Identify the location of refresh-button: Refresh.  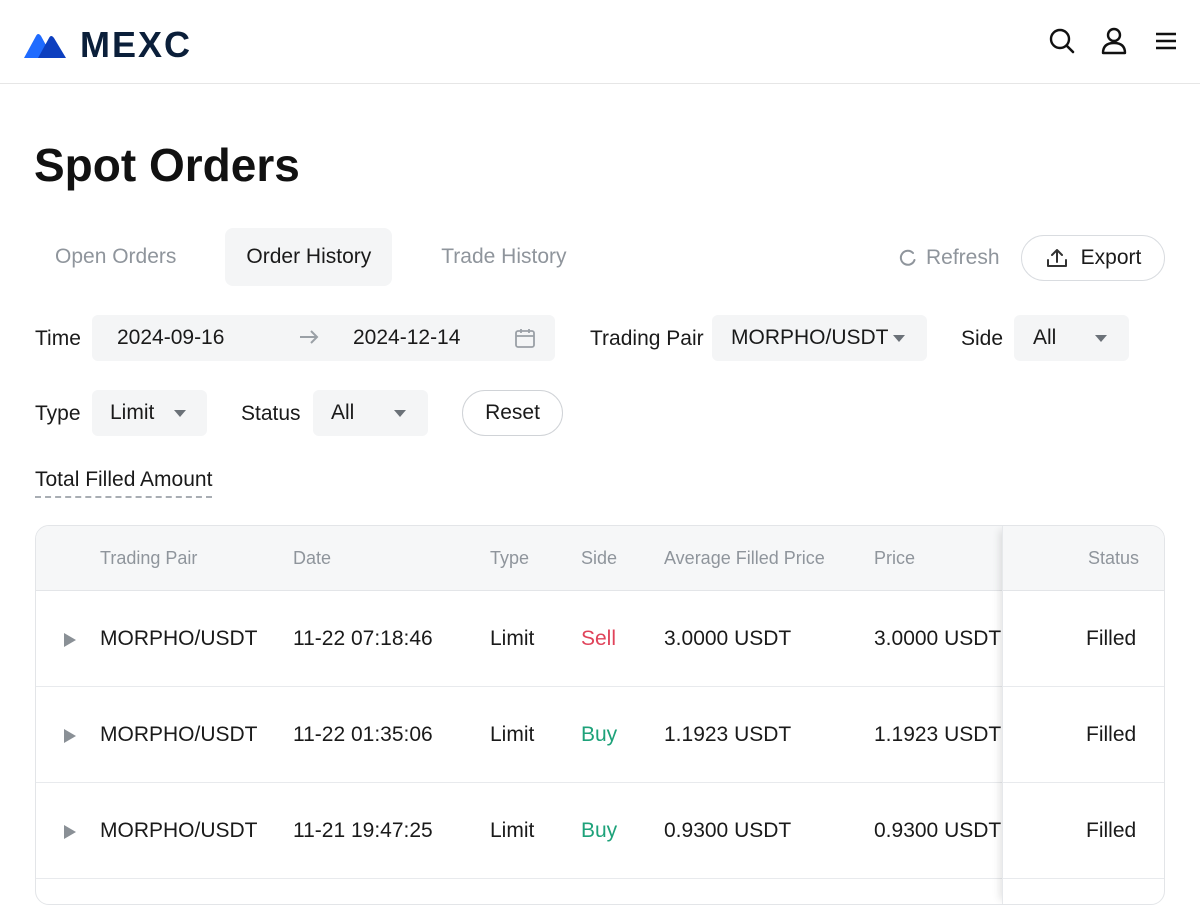
(949, 258).